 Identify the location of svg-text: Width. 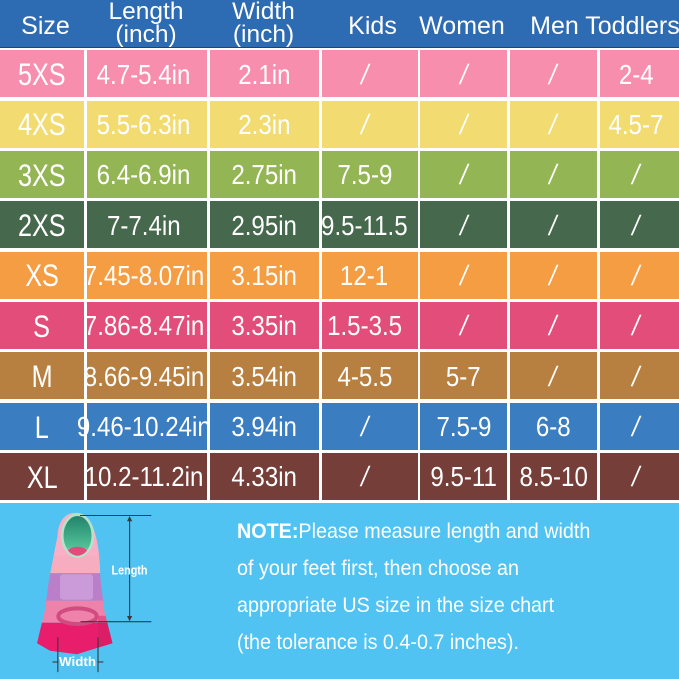
(77, 661).